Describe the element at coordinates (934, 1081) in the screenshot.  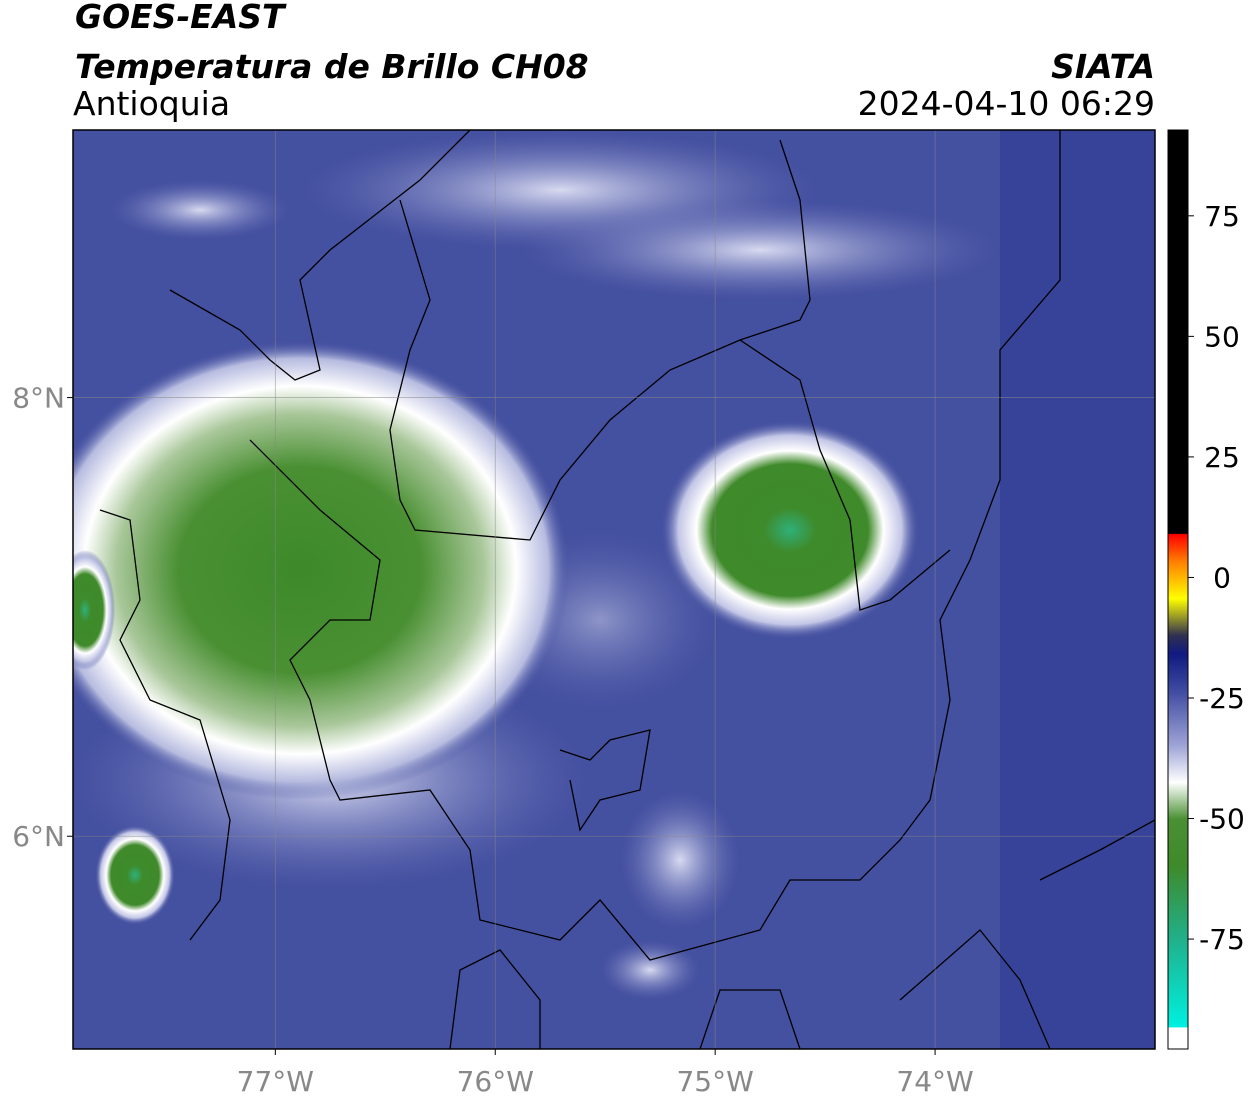
I see `lon-tick-label: 74°W` at that location.